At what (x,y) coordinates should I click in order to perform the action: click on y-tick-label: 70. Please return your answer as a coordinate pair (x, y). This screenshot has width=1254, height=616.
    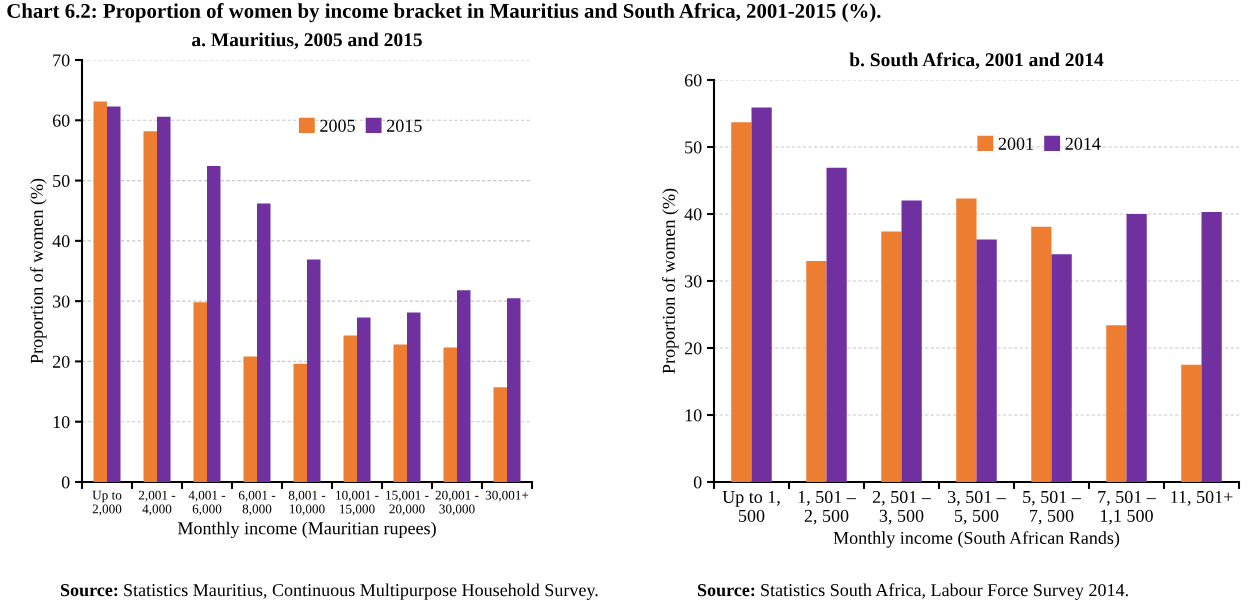
    Looking at the image, I should click on (61, 60).